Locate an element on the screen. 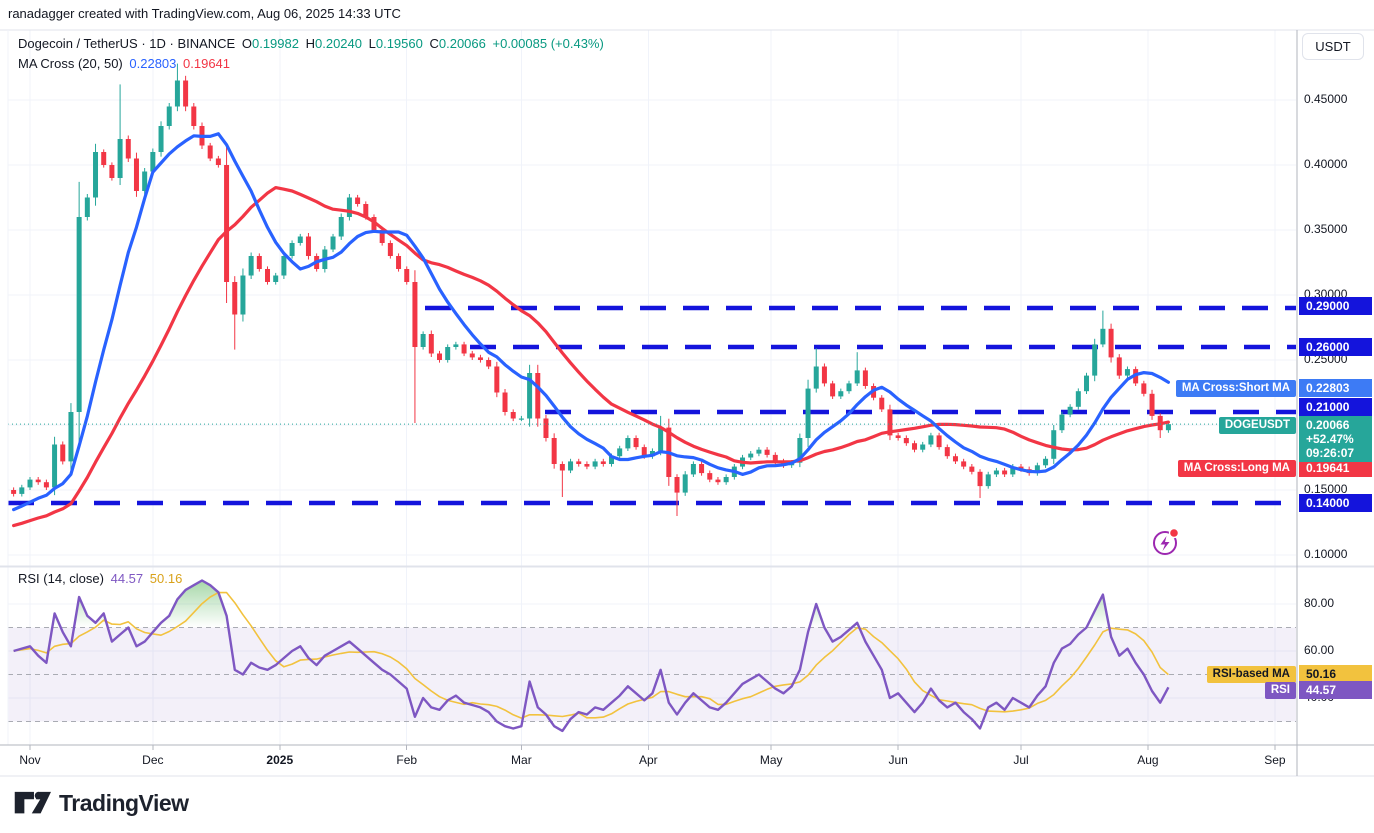  current-price-badge-line: +52.47% is located at coordinates (1330, 439).